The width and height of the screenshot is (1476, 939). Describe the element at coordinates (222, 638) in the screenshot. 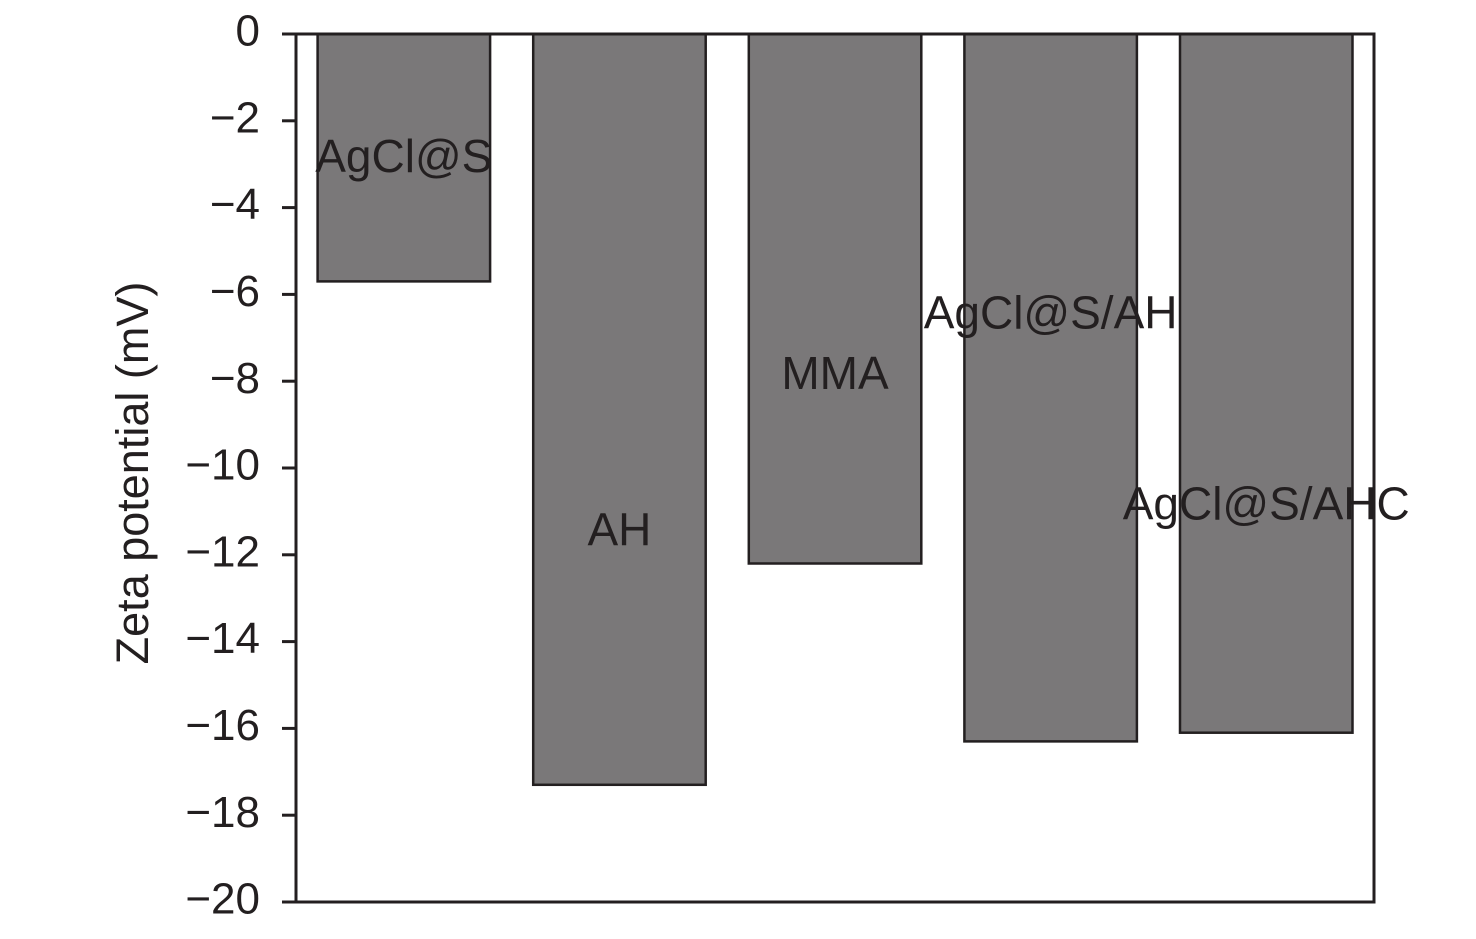

I see `y-tick-label-7: −14` at that location.